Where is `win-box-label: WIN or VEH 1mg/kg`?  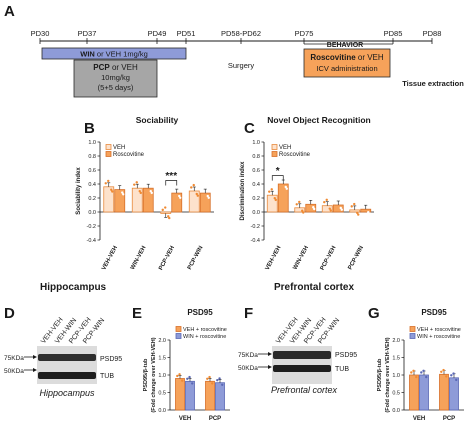
win-box-label: WIN or VEH 1mg/kg is located at coordinates (114, 54).